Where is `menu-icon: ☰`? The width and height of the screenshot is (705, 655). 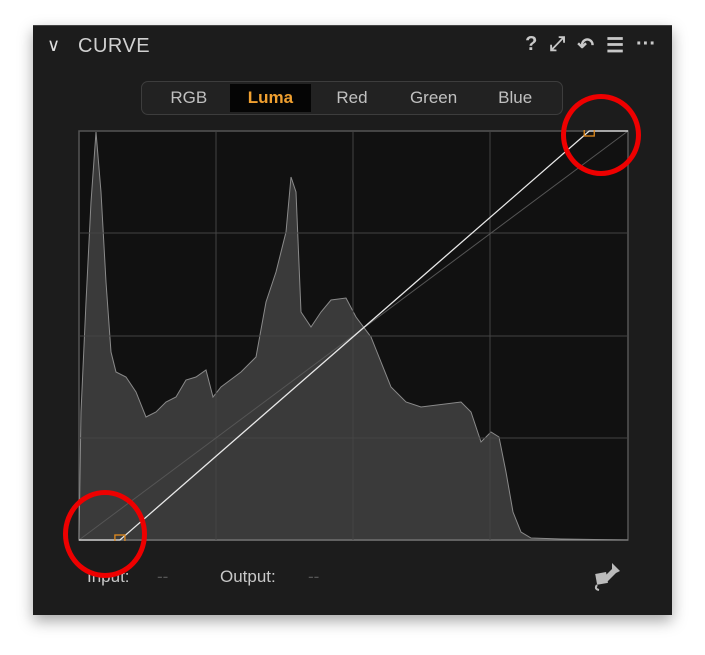 menu-icon: ☰ is located at coordinates (615, 46).